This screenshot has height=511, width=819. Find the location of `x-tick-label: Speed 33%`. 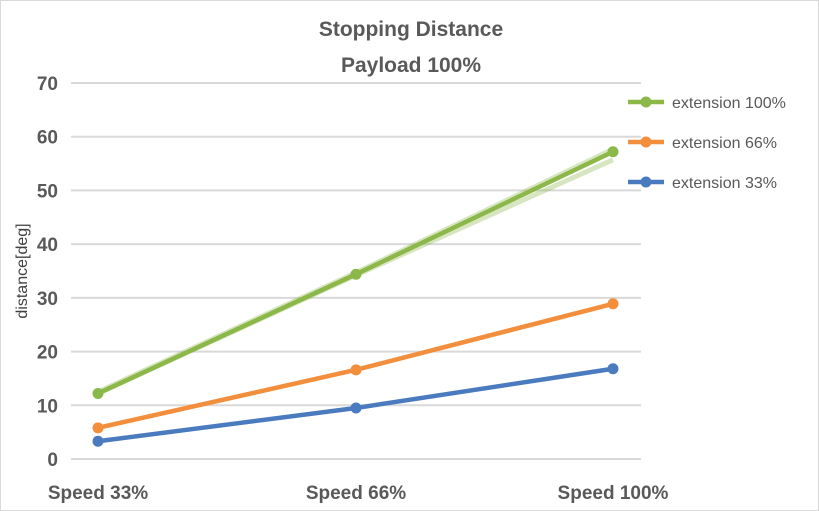

x-tick-label: Speed 33% is located at coordinates (98, 493).